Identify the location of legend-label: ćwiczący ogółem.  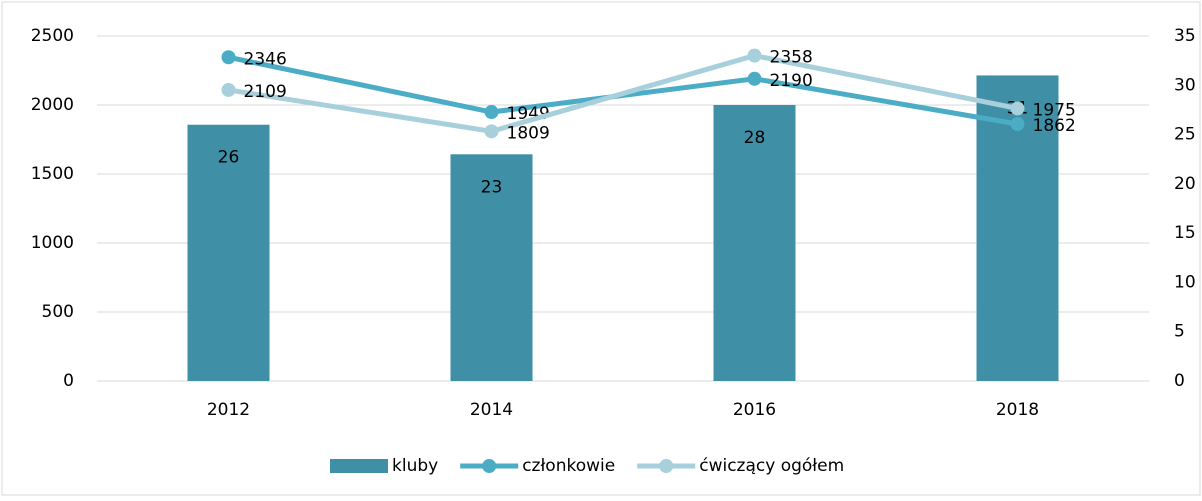
(771, 466).